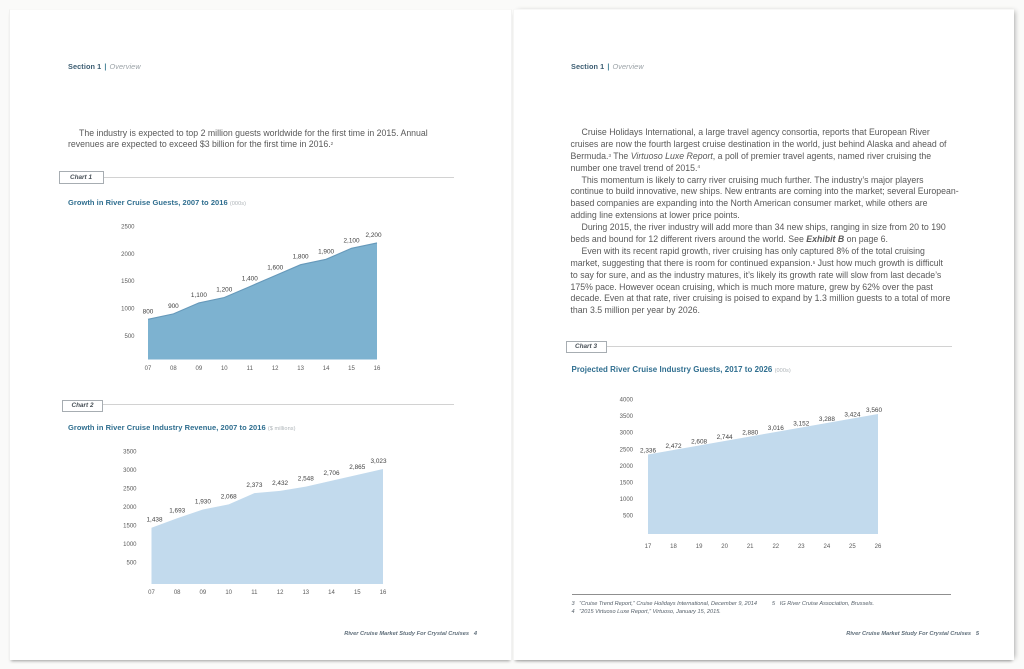 This screenshot has width=1024, height=669. I want to click on svg-text: 1,438, so click(155, 520).